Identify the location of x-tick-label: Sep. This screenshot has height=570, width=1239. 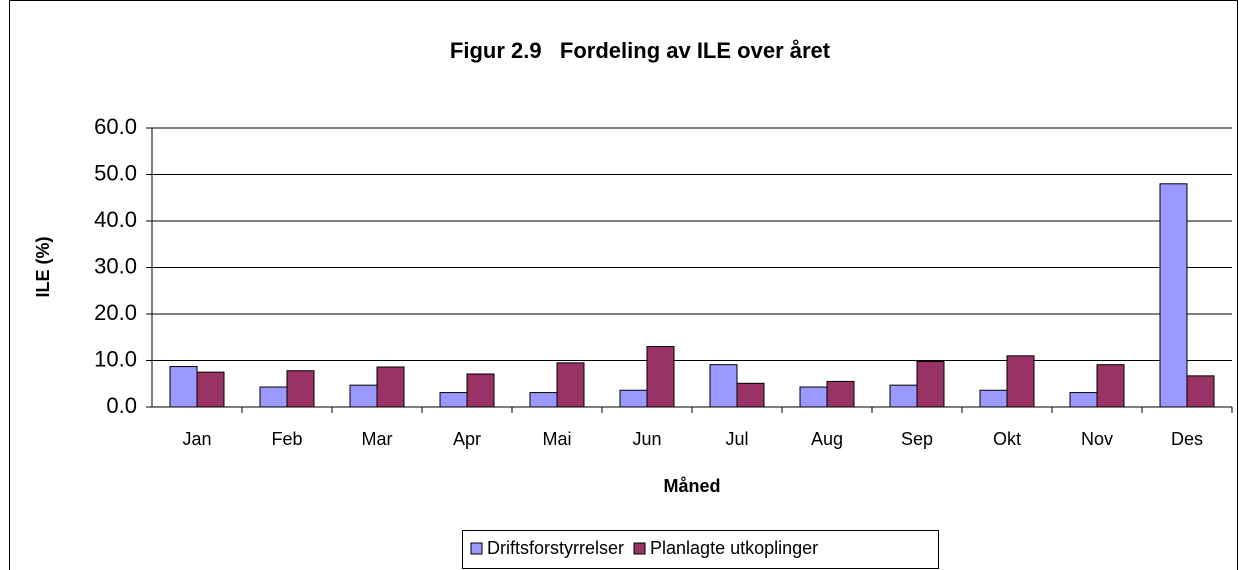
(917, 439).